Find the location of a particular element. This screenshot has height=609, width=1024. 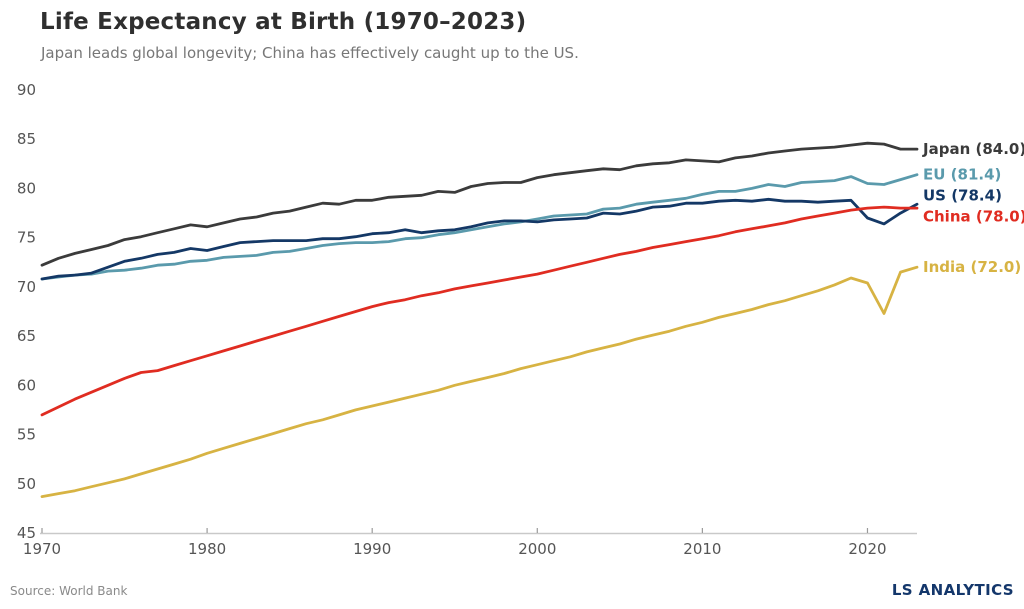

source-note: Source: World Bank is located at coordinates (69, 591).